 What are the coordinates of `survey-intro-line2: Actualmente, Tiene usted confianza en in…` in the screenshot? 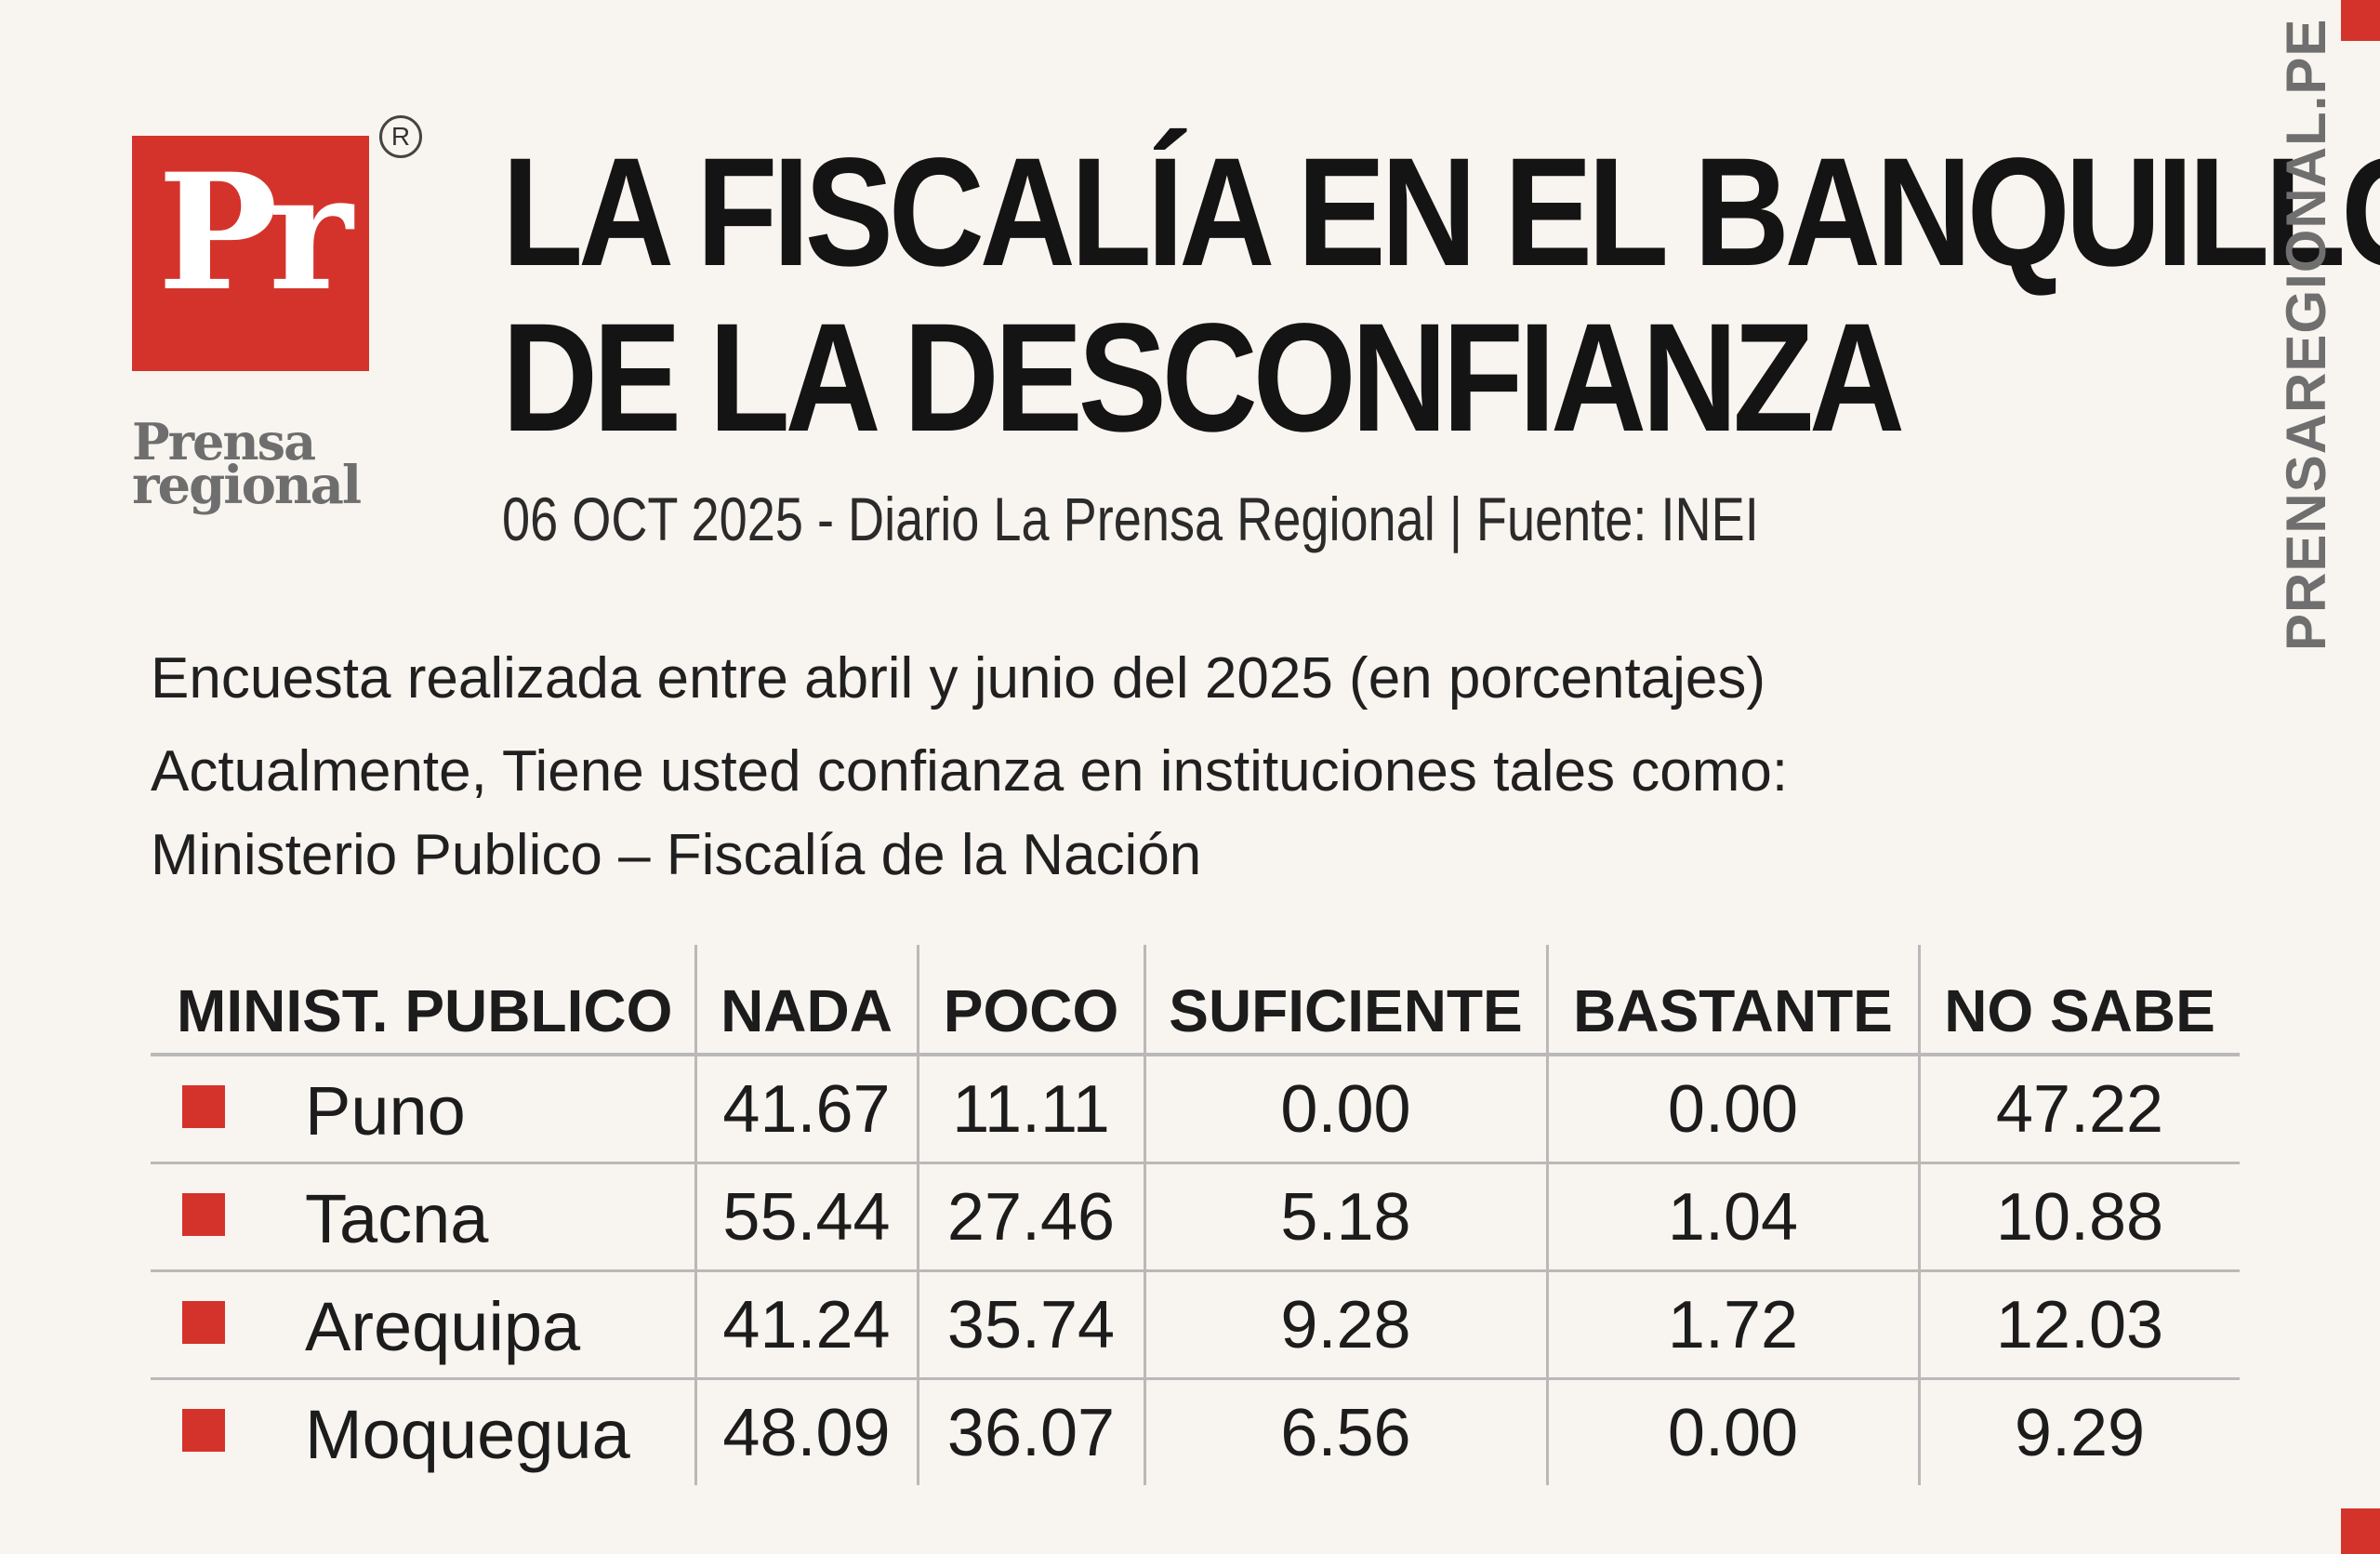 It's located at (970, 771).